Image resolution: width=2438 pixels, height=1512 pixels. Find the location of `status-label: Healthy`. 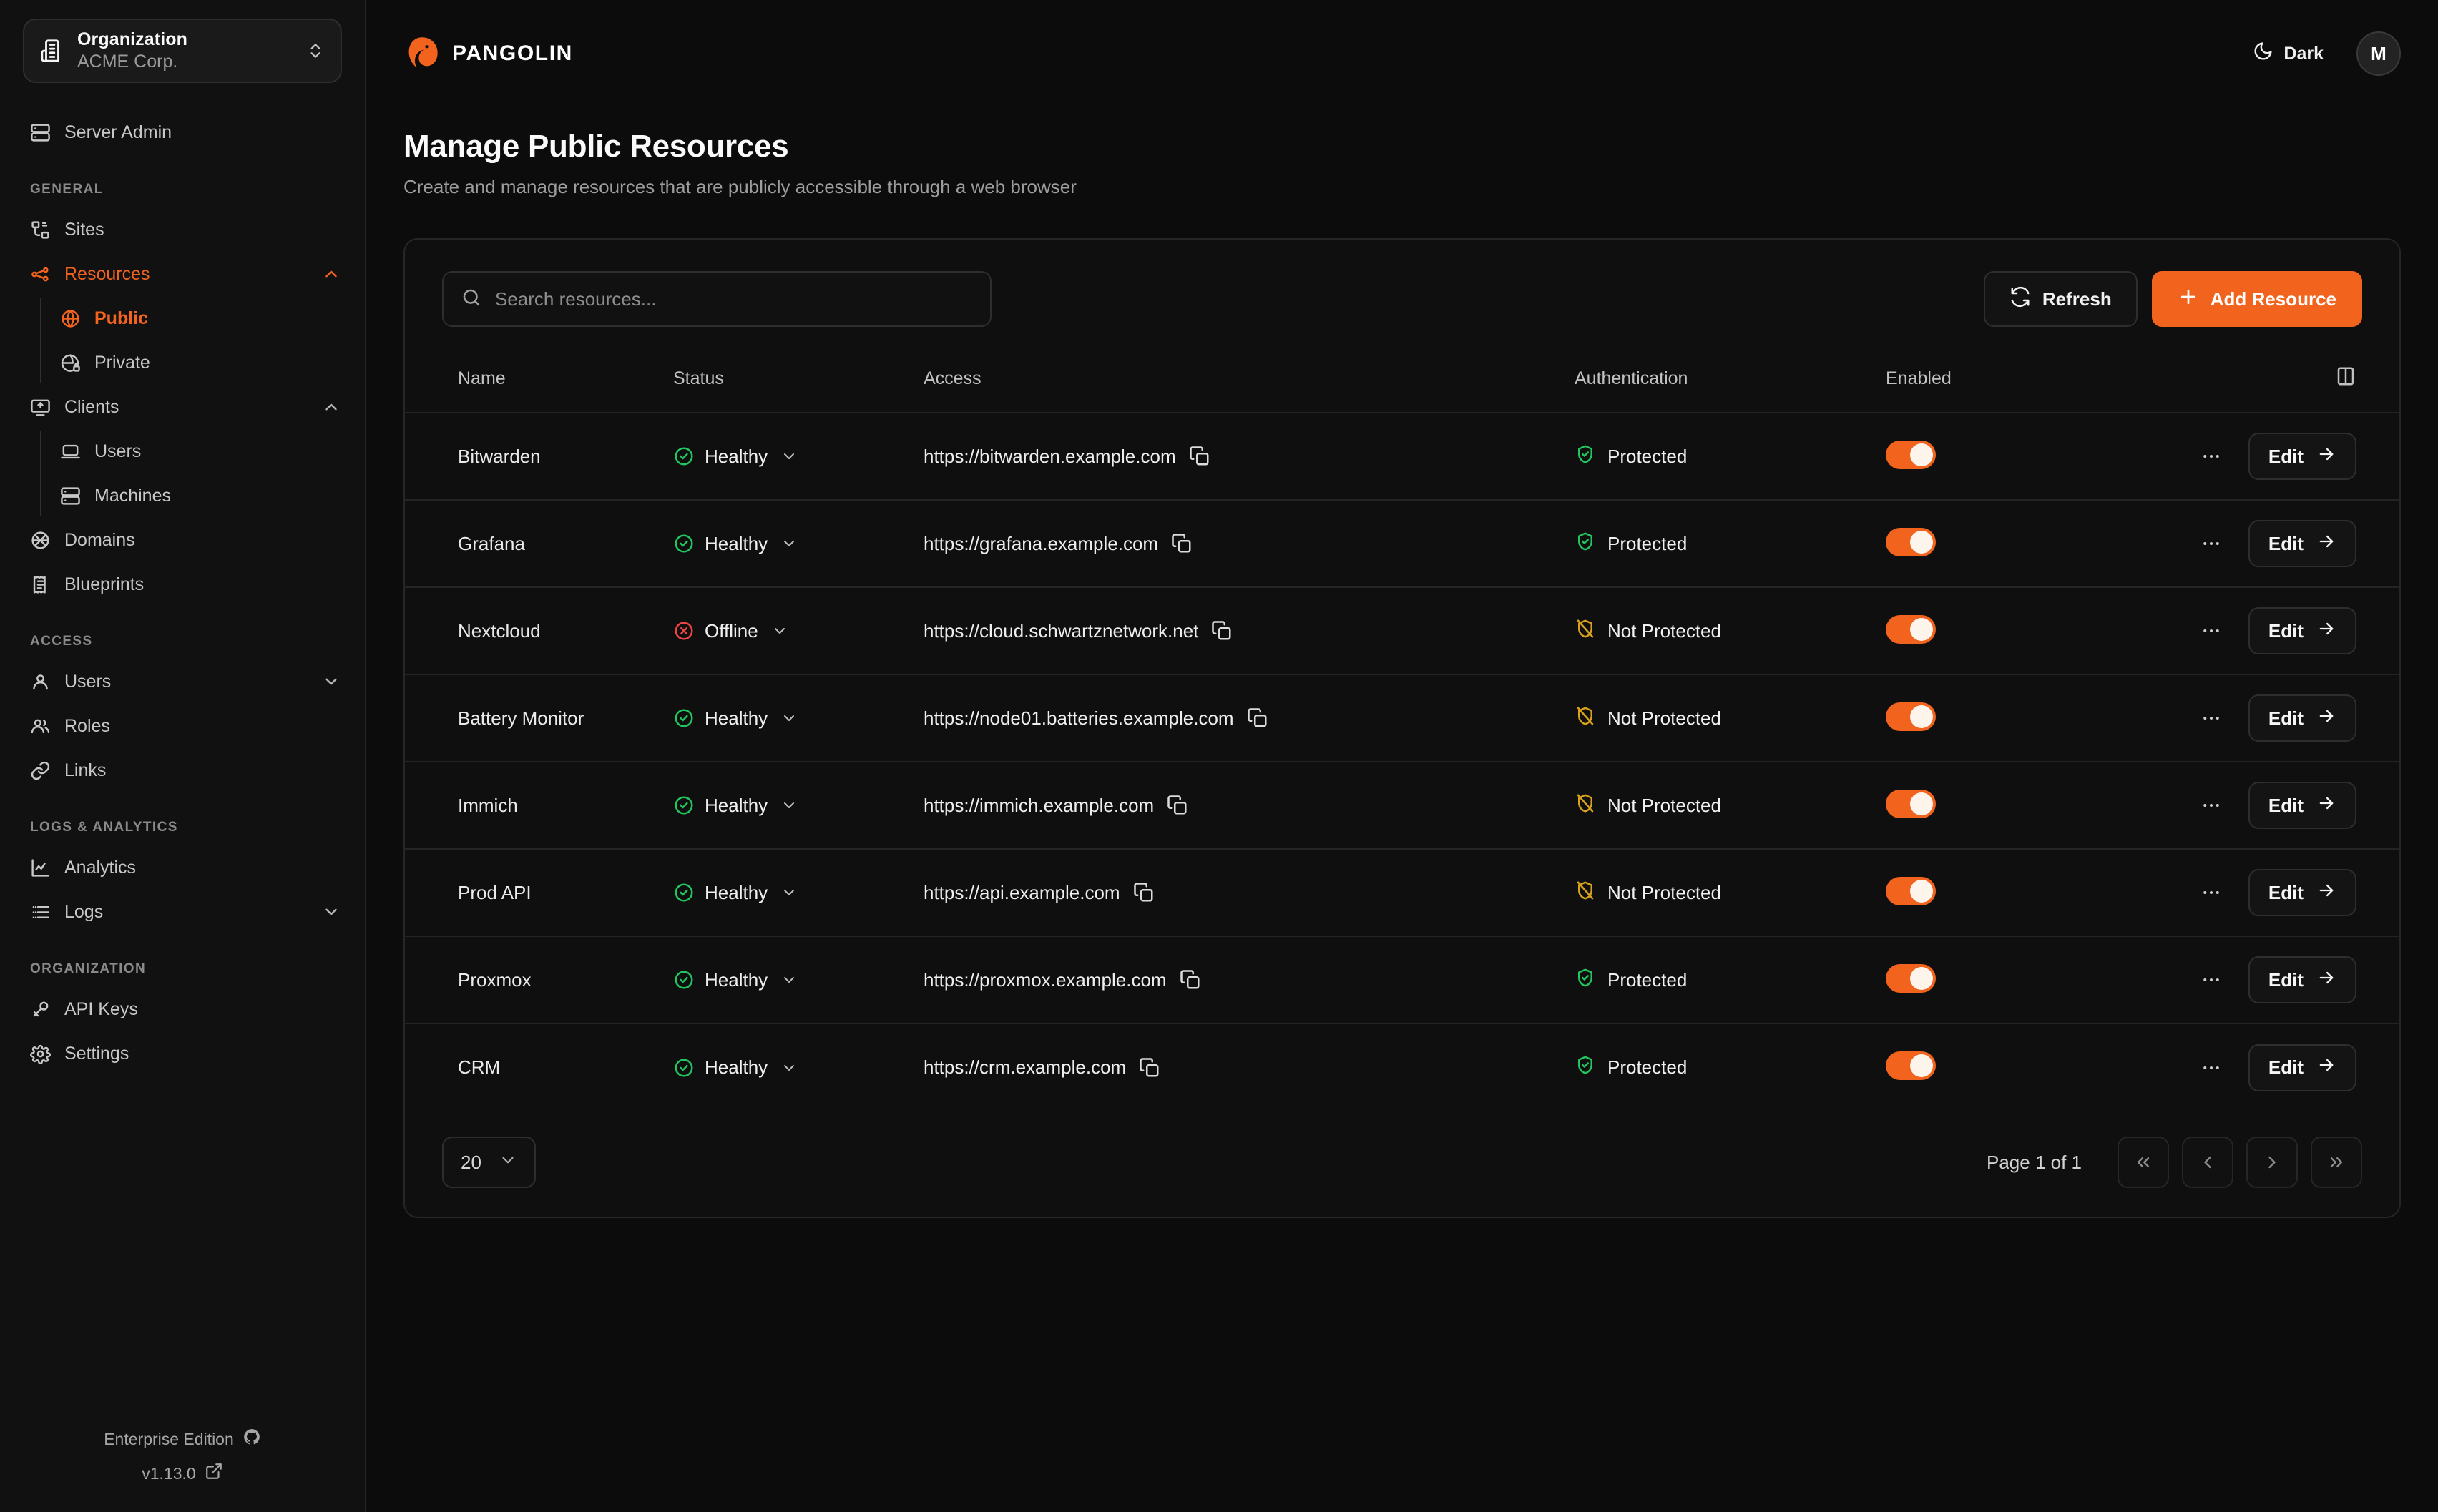

status-label: Healthy is located at coordinates (736, 892).